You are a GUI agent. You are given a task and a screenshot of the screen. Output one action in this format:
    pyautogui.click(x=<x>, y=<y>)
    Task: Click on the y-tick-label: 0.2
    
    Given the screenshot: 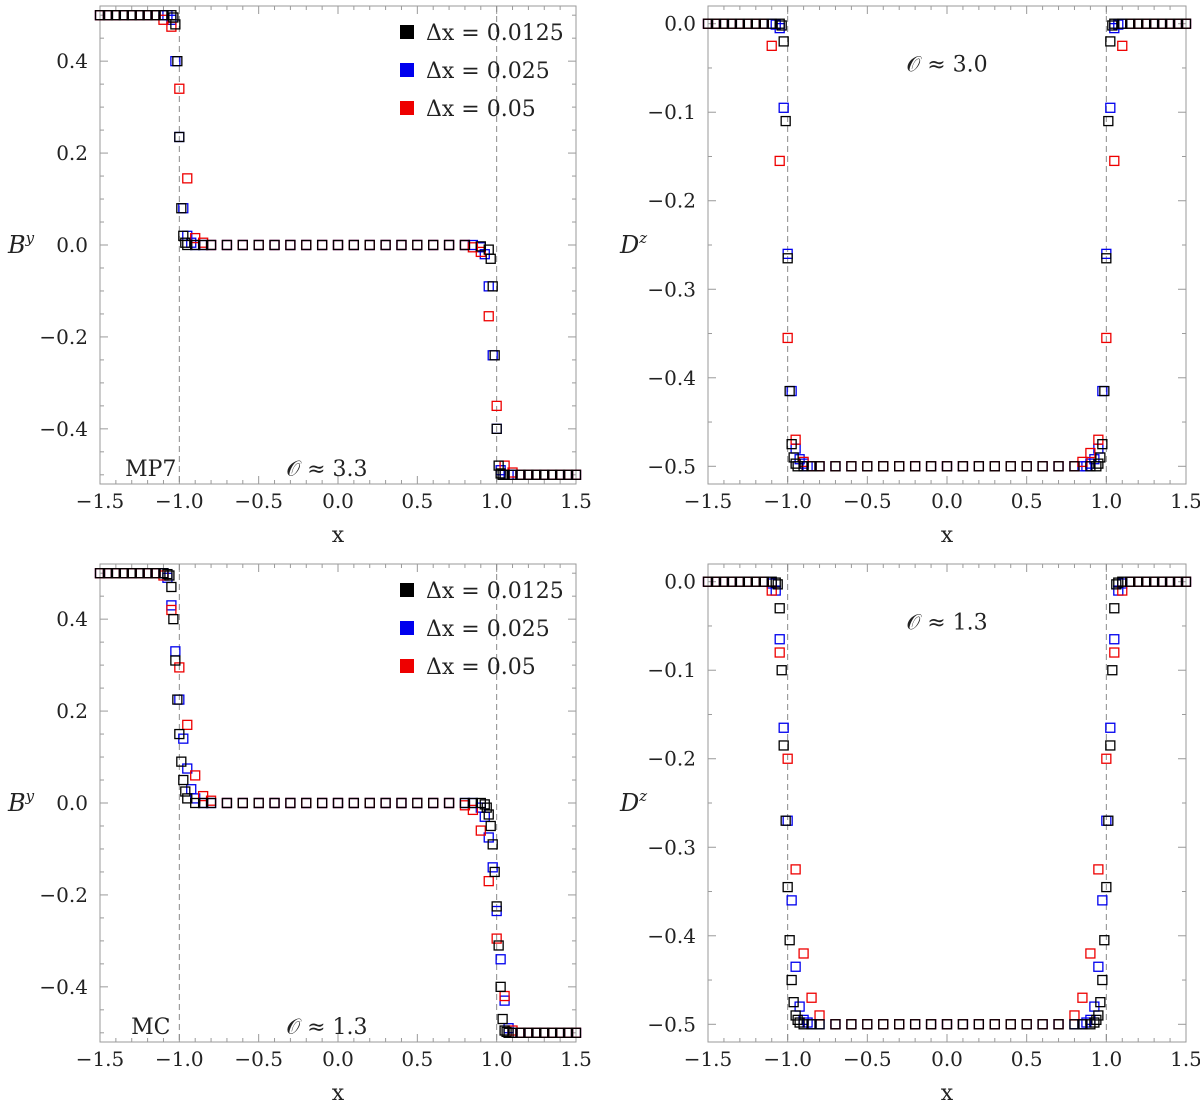 What is the action you would take?
    pyautogui.click(x=72, y=153)
    